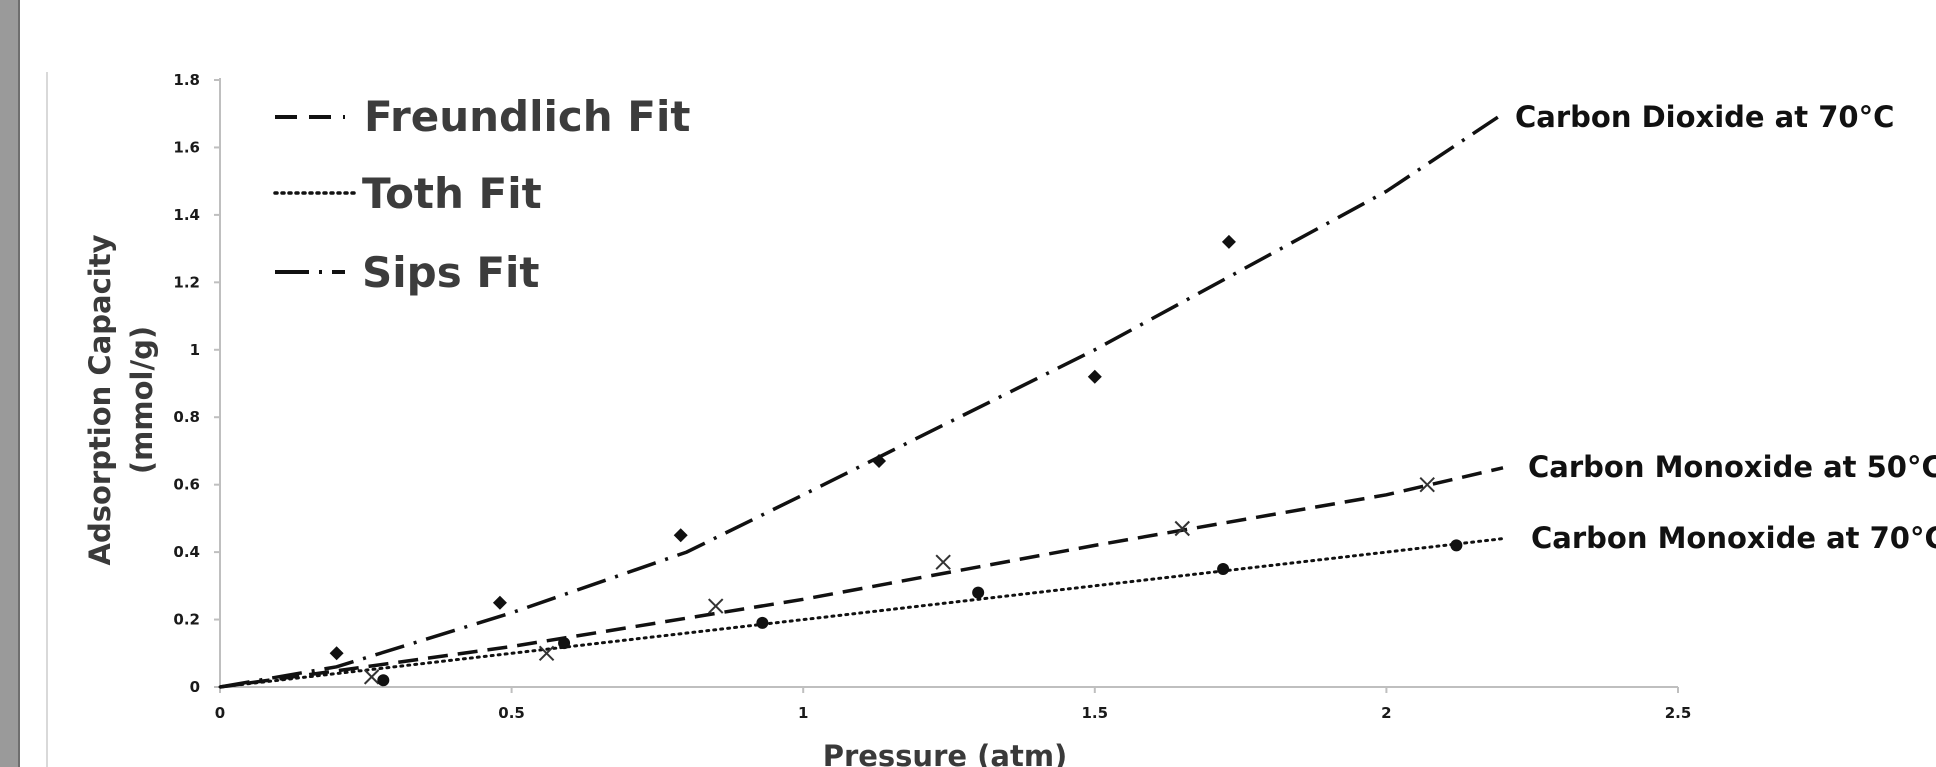 Image resolution: width=1936 pixels, height=767 pixels. Describe the element at coordinates (186, 417) in the screenshot. I see `y-tick-label: 0.8` at that location.